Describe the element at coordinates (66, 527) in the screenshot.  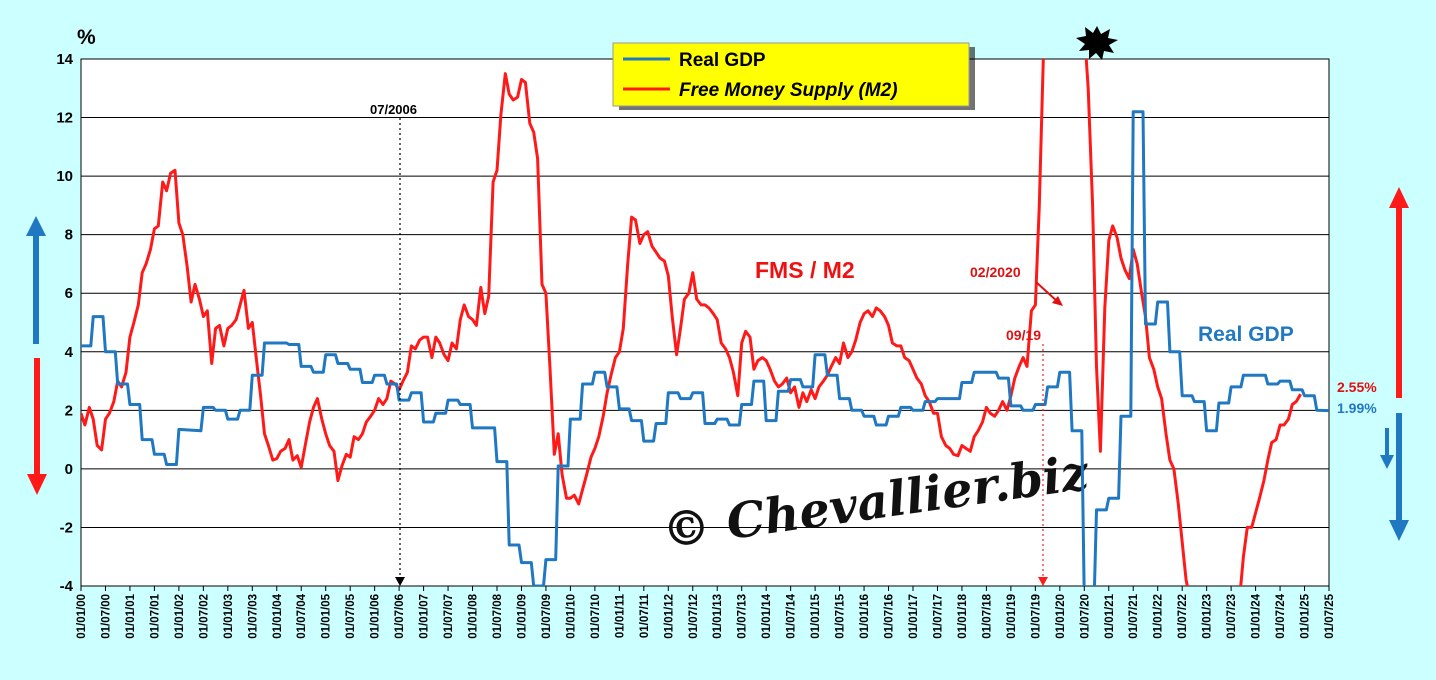
I see `y-tick-label: -2` at that location.